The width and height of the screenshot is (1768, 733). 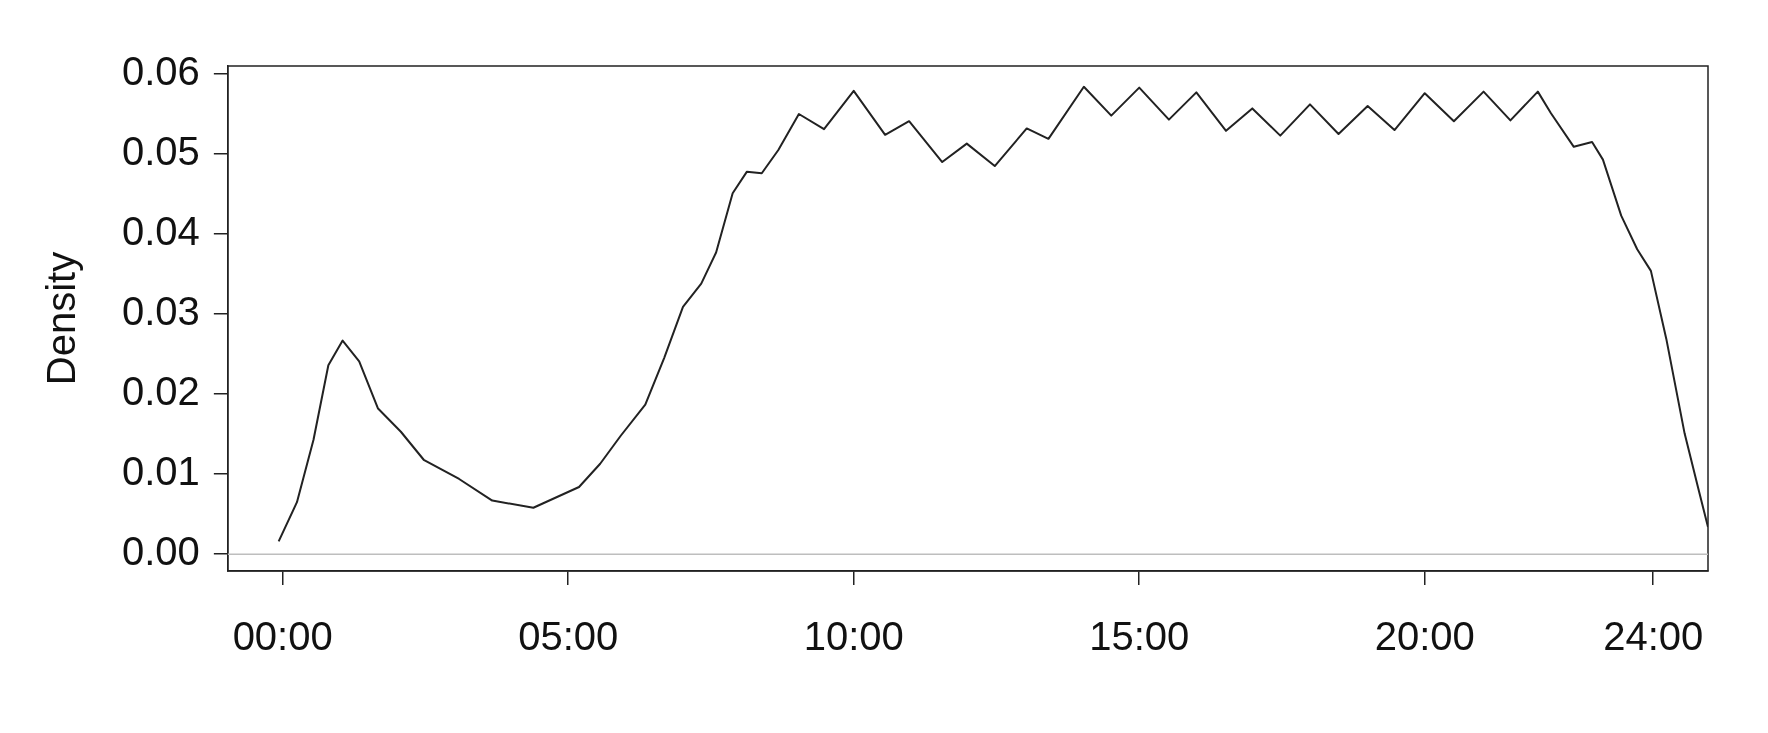 What do you see at coordinates (282, 636) in the screenshot?
I see `x-tick-label: 00:00` at bounding box center [282, 636].